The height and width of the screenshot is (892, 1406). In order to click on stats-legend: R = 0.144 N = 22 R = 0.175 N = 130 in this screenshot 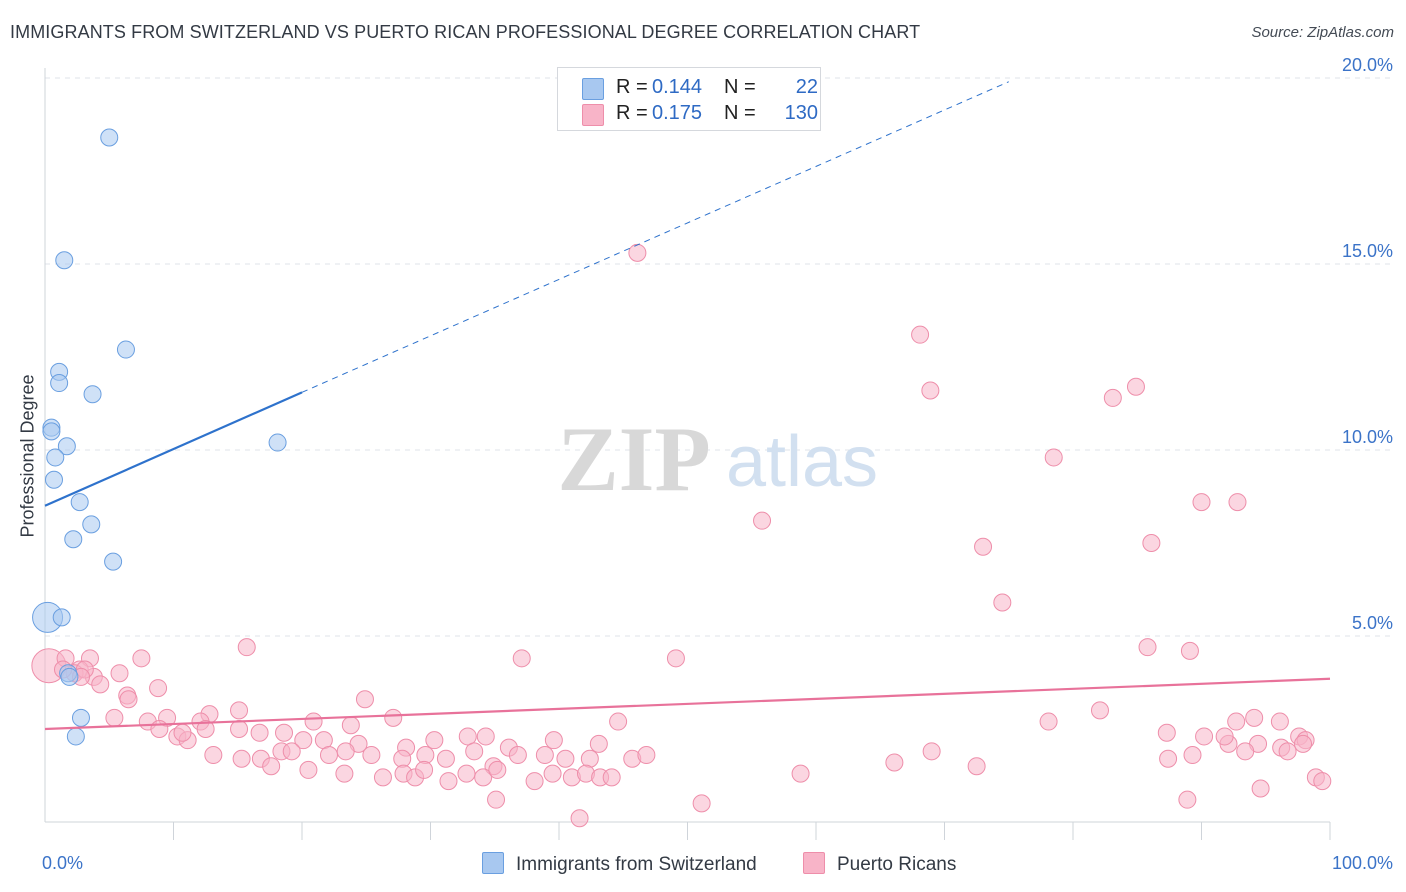, I will do `click(689, 99)`.